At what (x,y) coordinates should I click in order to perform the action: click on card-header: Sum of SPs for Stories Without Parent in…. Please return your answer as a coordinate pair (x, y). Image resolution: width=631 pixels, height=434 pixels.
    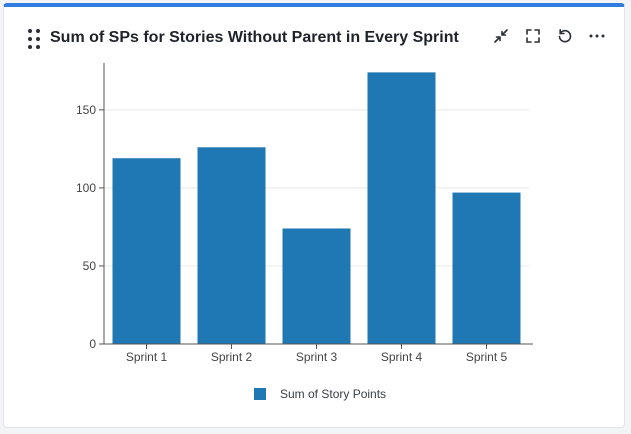
    Looking at the image, I should click on (314, 37).